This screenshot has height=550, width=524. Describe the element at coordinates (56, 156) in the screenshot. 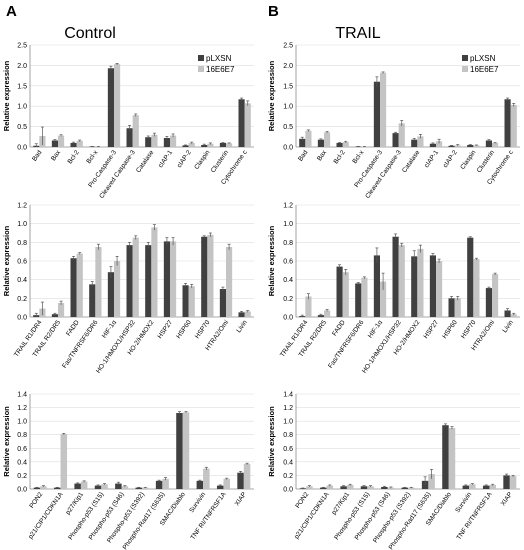

I see `x-tick-label: Bax` at that location.